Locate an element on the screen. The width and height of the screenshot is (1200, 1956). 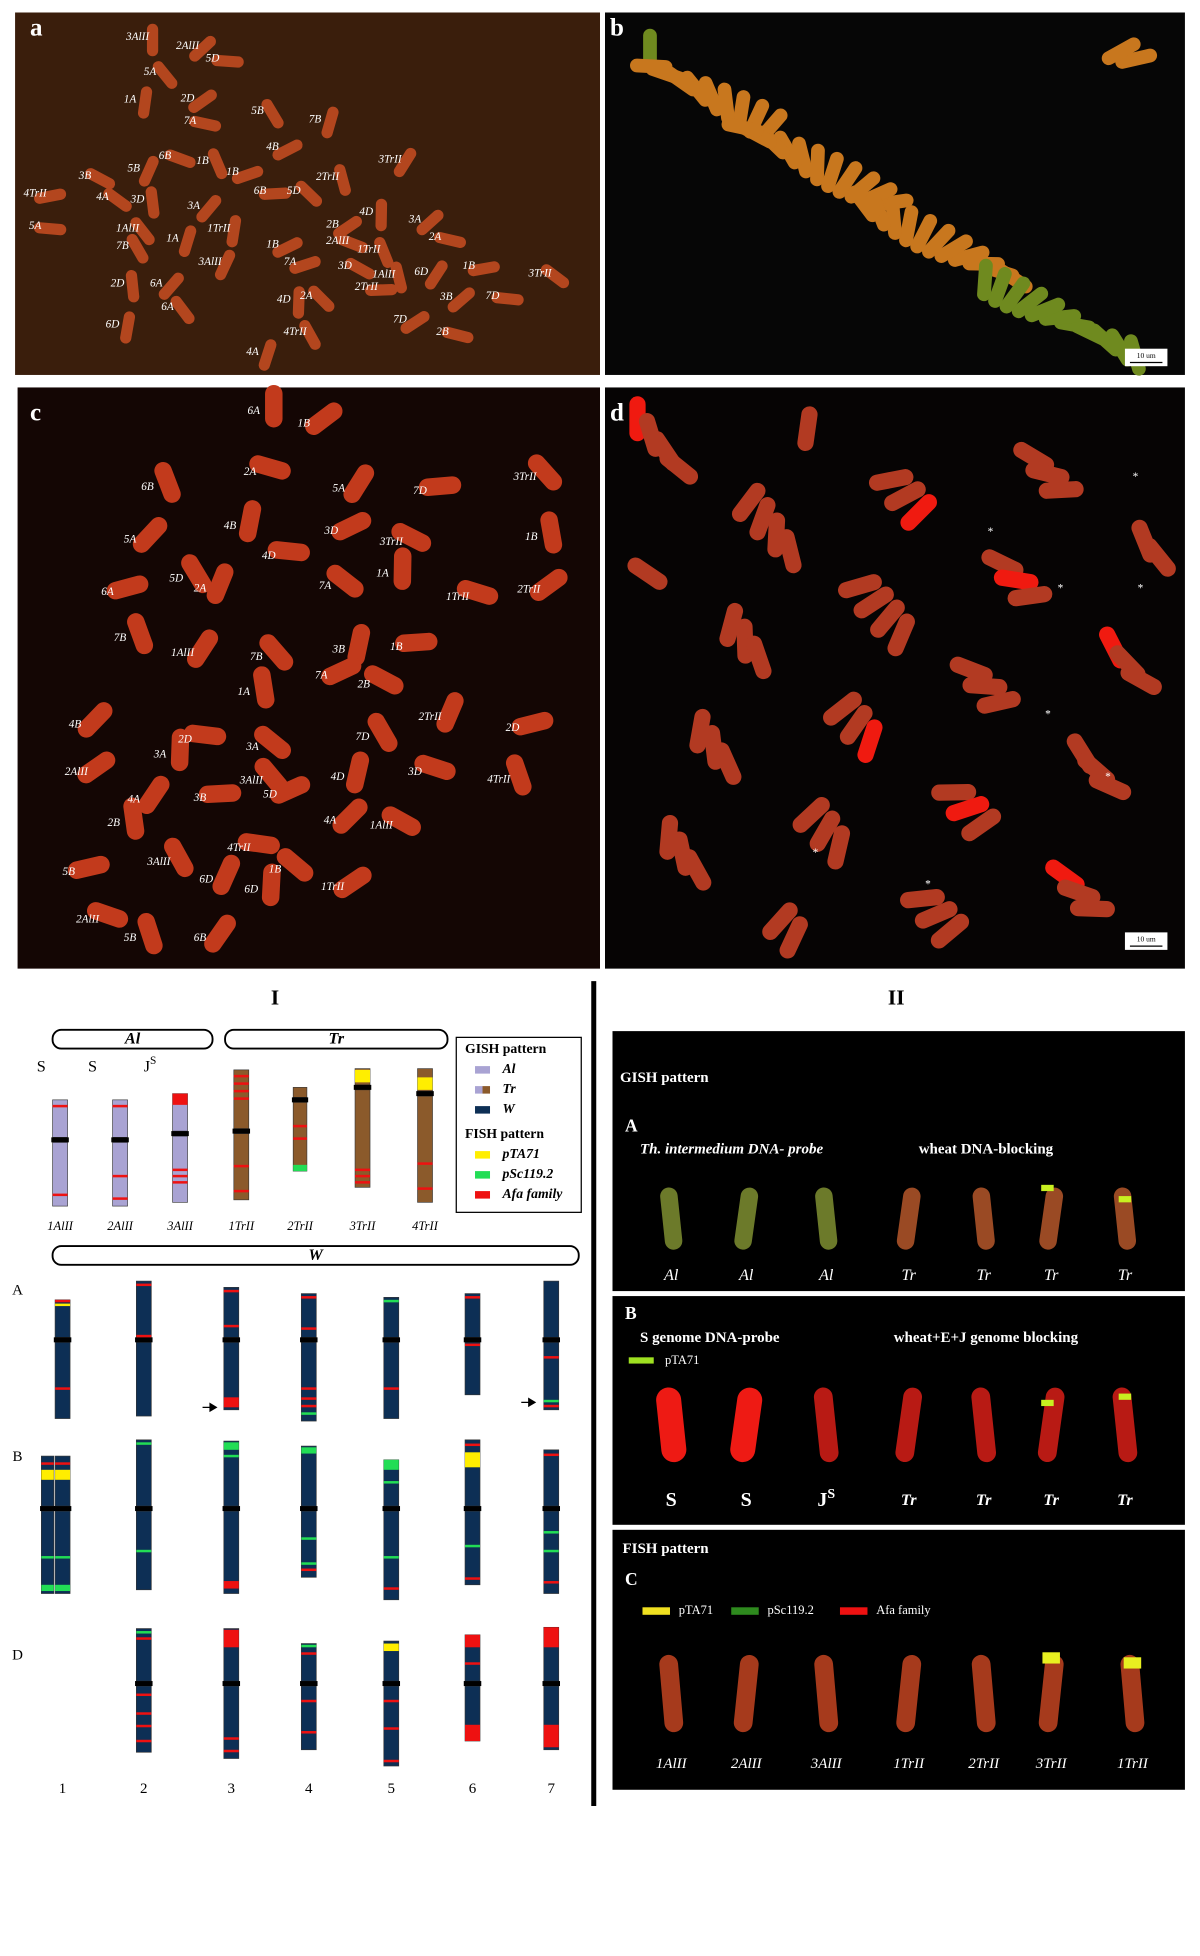
blocking-label: wheat+E+J genome blocking is located at coordinates (986, 1338).